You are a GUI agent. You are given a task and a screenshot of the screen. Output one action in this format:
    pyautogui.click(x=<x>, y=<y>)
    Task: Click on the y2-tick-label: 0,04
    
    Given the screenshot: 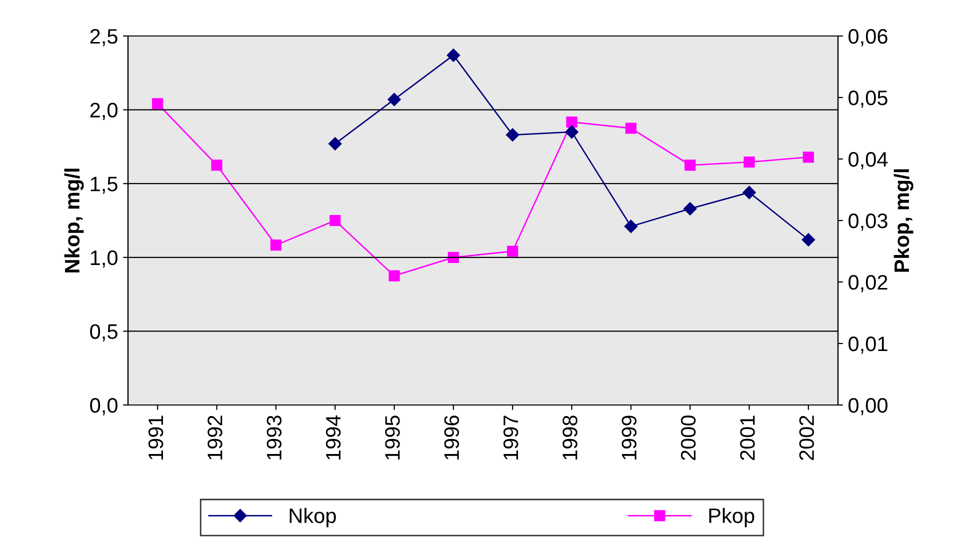 What is the action you would take?
    pyautogui.click(x=868, y=161)
    